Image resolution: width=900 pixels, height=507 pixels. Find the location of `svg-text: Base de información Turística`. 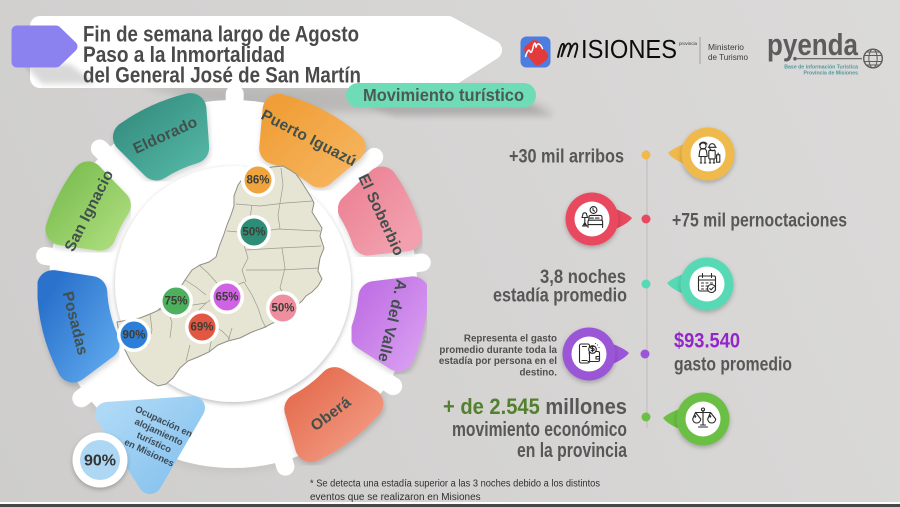

svg-text: Base de información Turística is located at coordinates (821, 68).